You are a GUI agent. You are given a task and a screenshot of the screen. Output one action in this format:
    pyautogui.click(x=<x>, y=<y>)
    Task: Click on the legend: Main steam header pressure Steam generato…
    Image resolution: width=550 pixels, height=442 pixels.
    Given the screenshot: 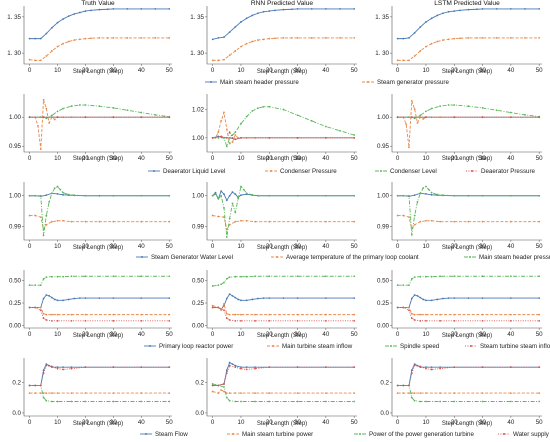 What is the action you would take?
    pyautogui.click(x=327, y=82)
    